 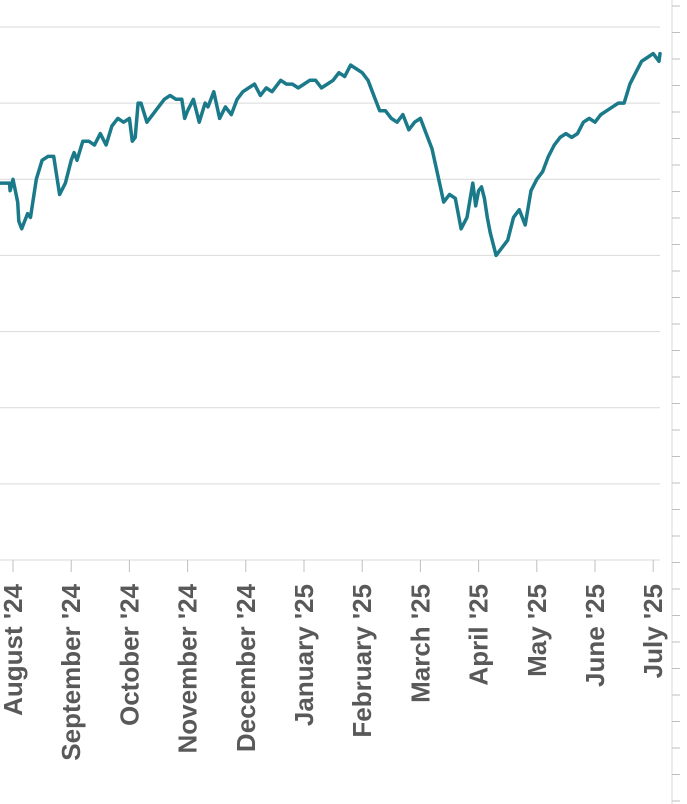 I want to click on right-axis-ticks, so click(x=675, y=402).